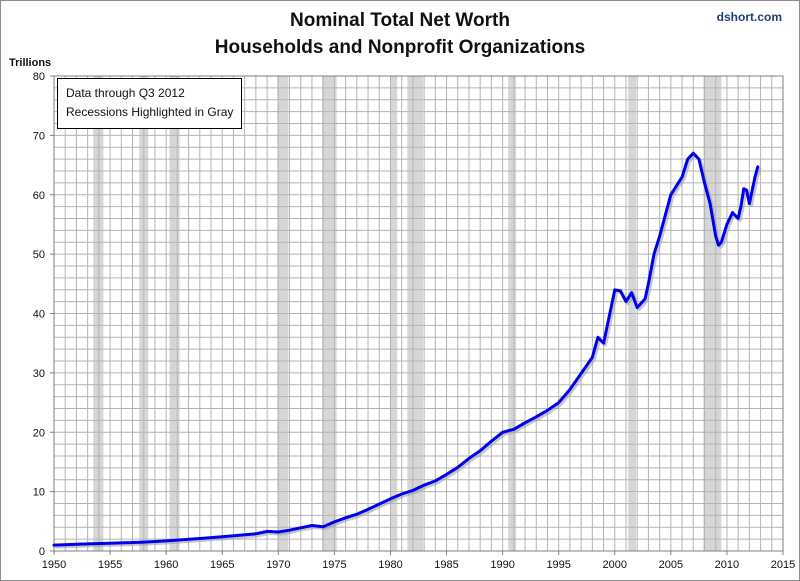 The height and width of the screenshot is (581, 800). What do you see at coordinates (727, 565) in the screenshot?
I see `x-tick-label: 2010` at bounding box center [727, 565].